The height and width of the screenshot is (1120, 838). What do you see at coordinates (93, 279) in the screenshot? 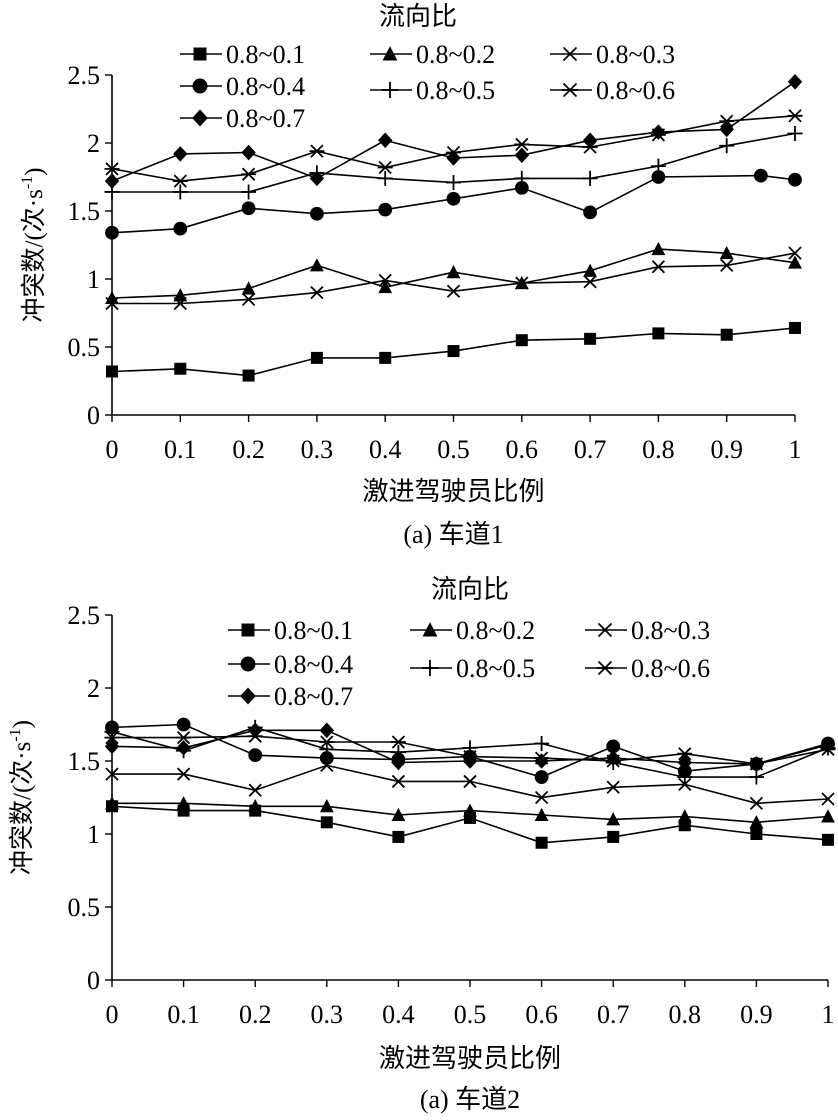
I see `y-tick-label: 1` at bounding box center [93, 279].